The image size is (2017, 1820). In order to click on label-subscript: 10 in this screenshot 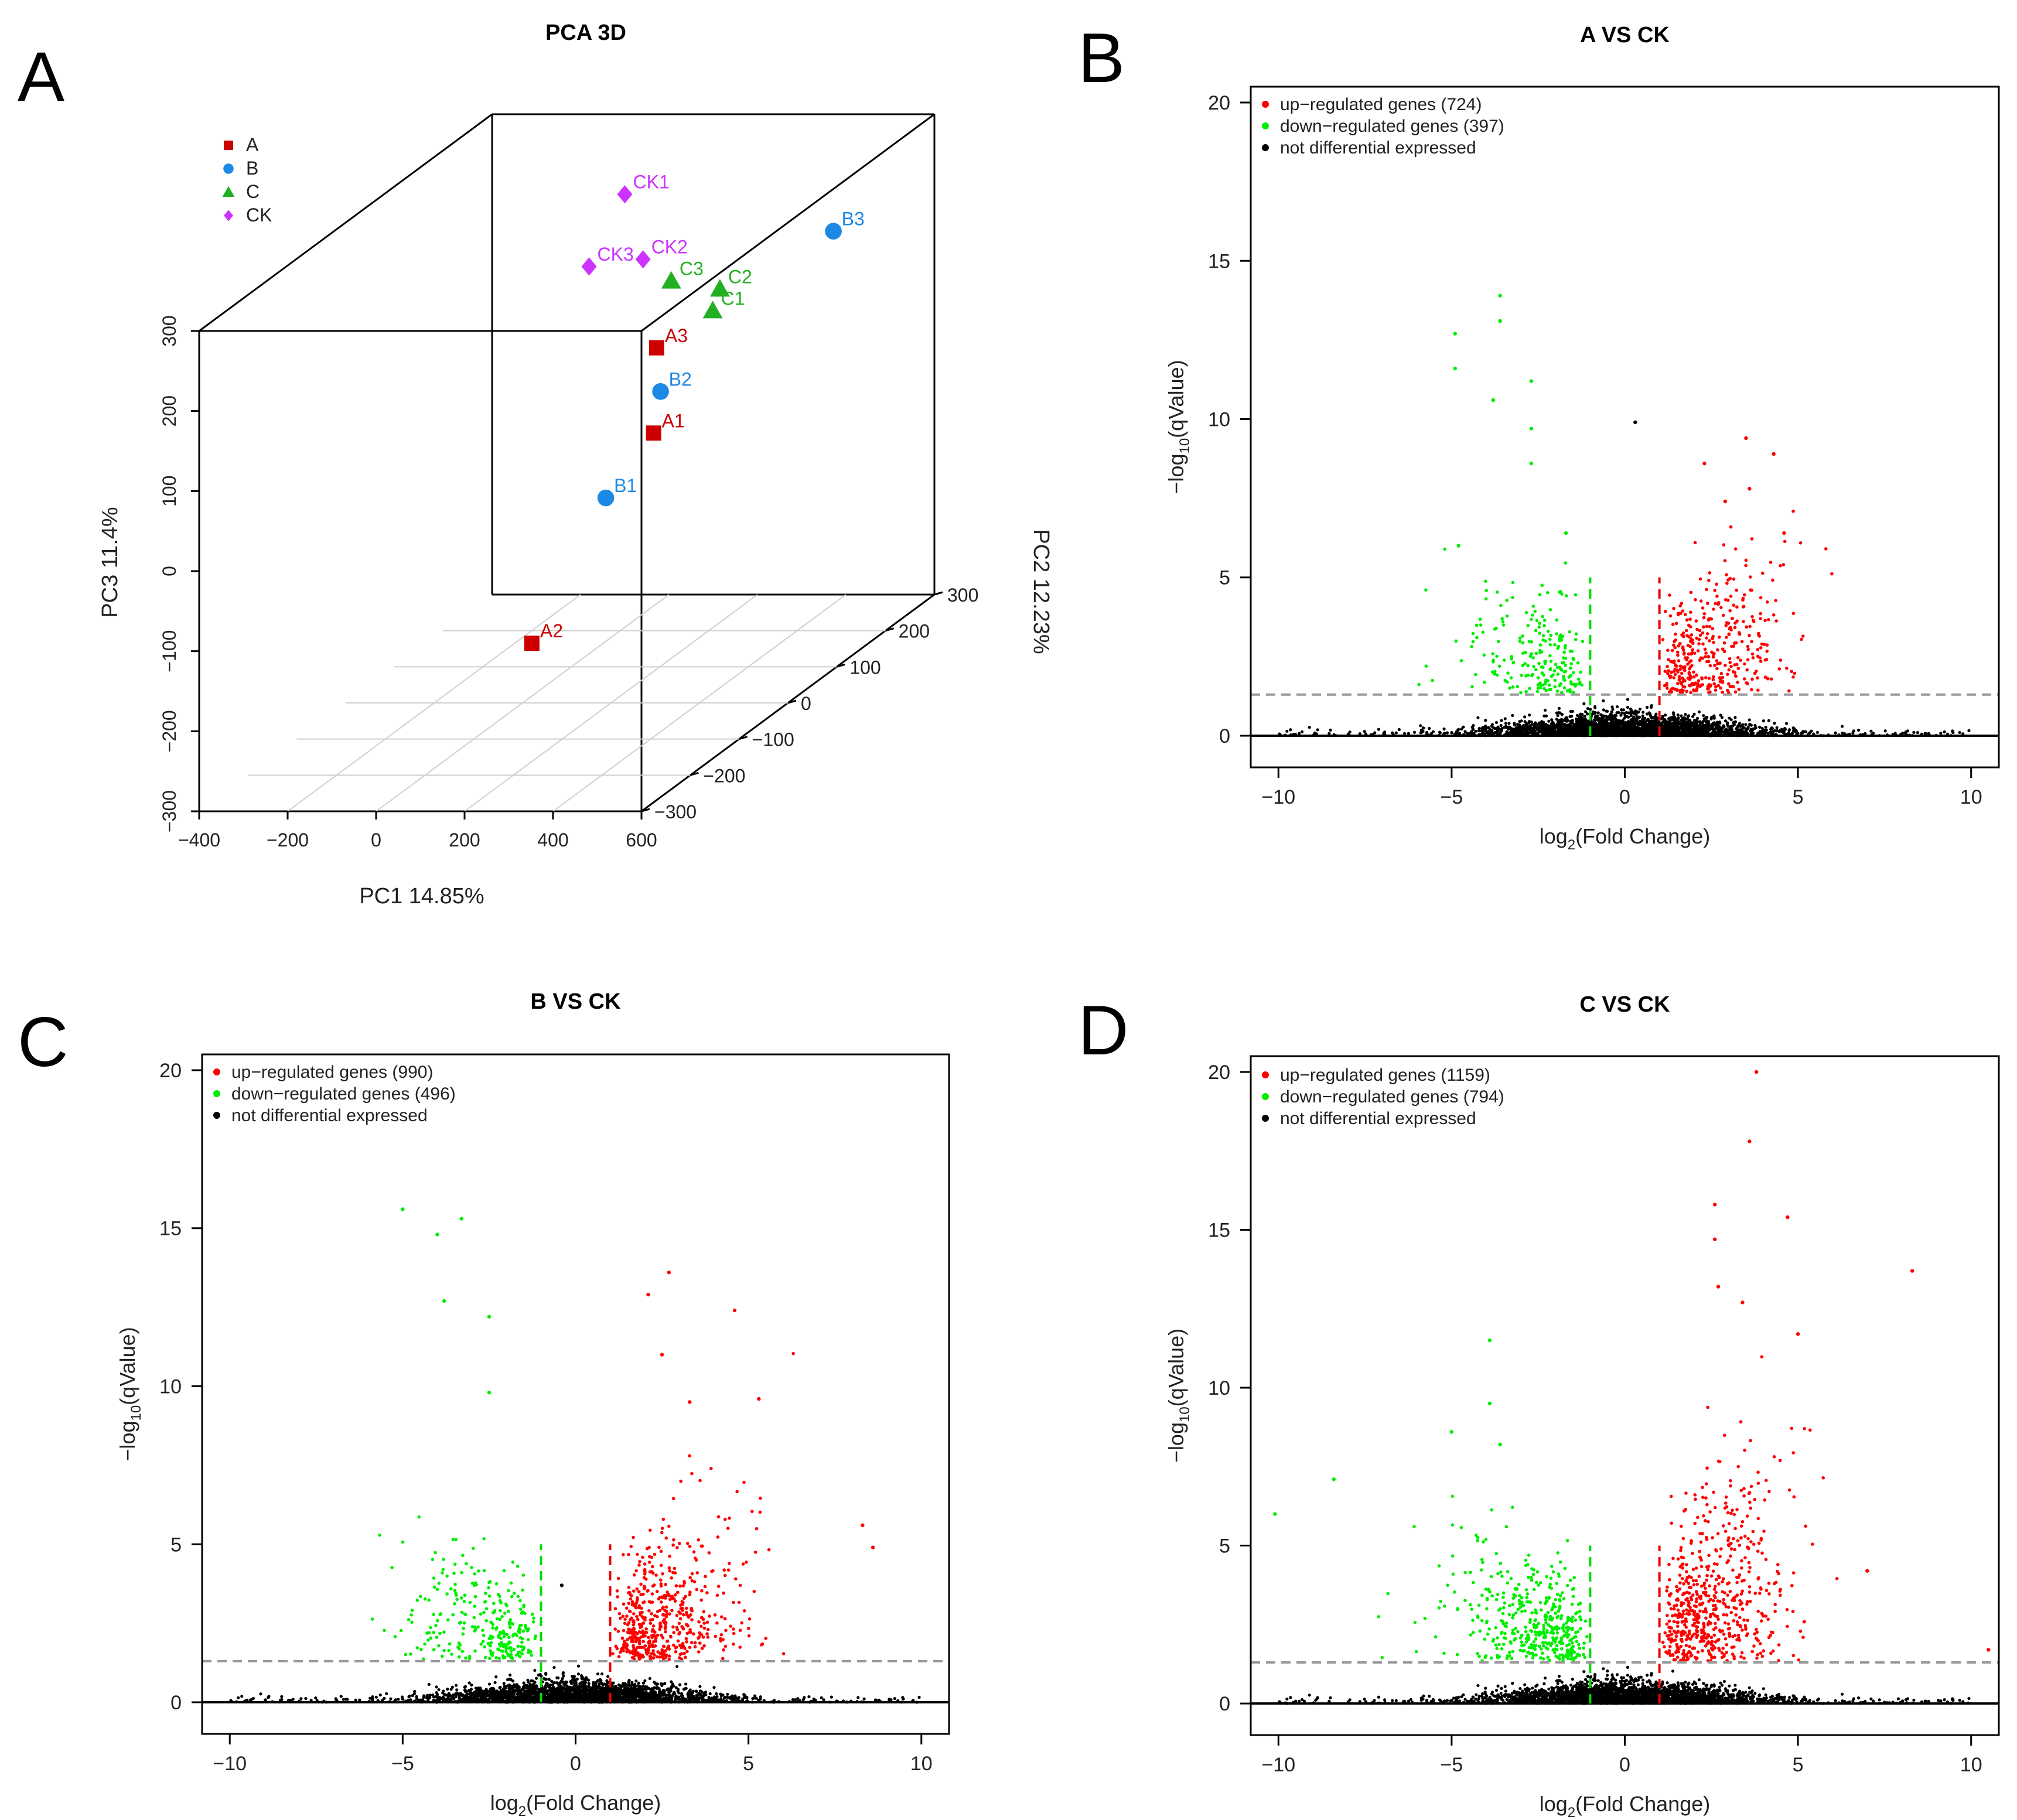, I will do `click(1185, 446)`.